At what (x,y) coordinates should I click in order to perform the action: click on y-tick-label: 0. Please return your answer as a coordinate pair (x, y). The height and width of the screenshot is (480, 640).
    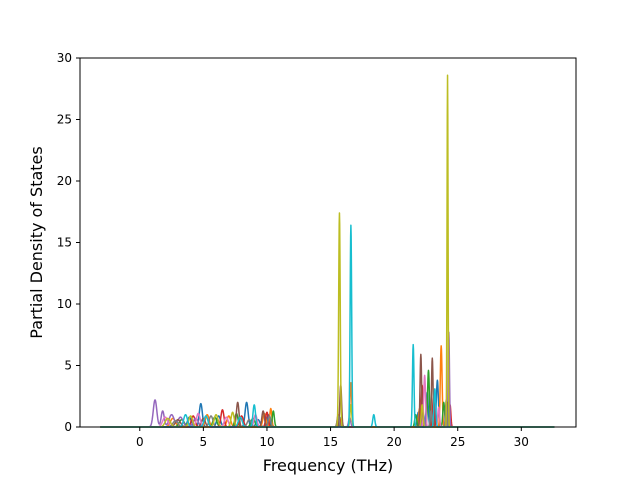
    Looking at the image, I should click on (68, 427).